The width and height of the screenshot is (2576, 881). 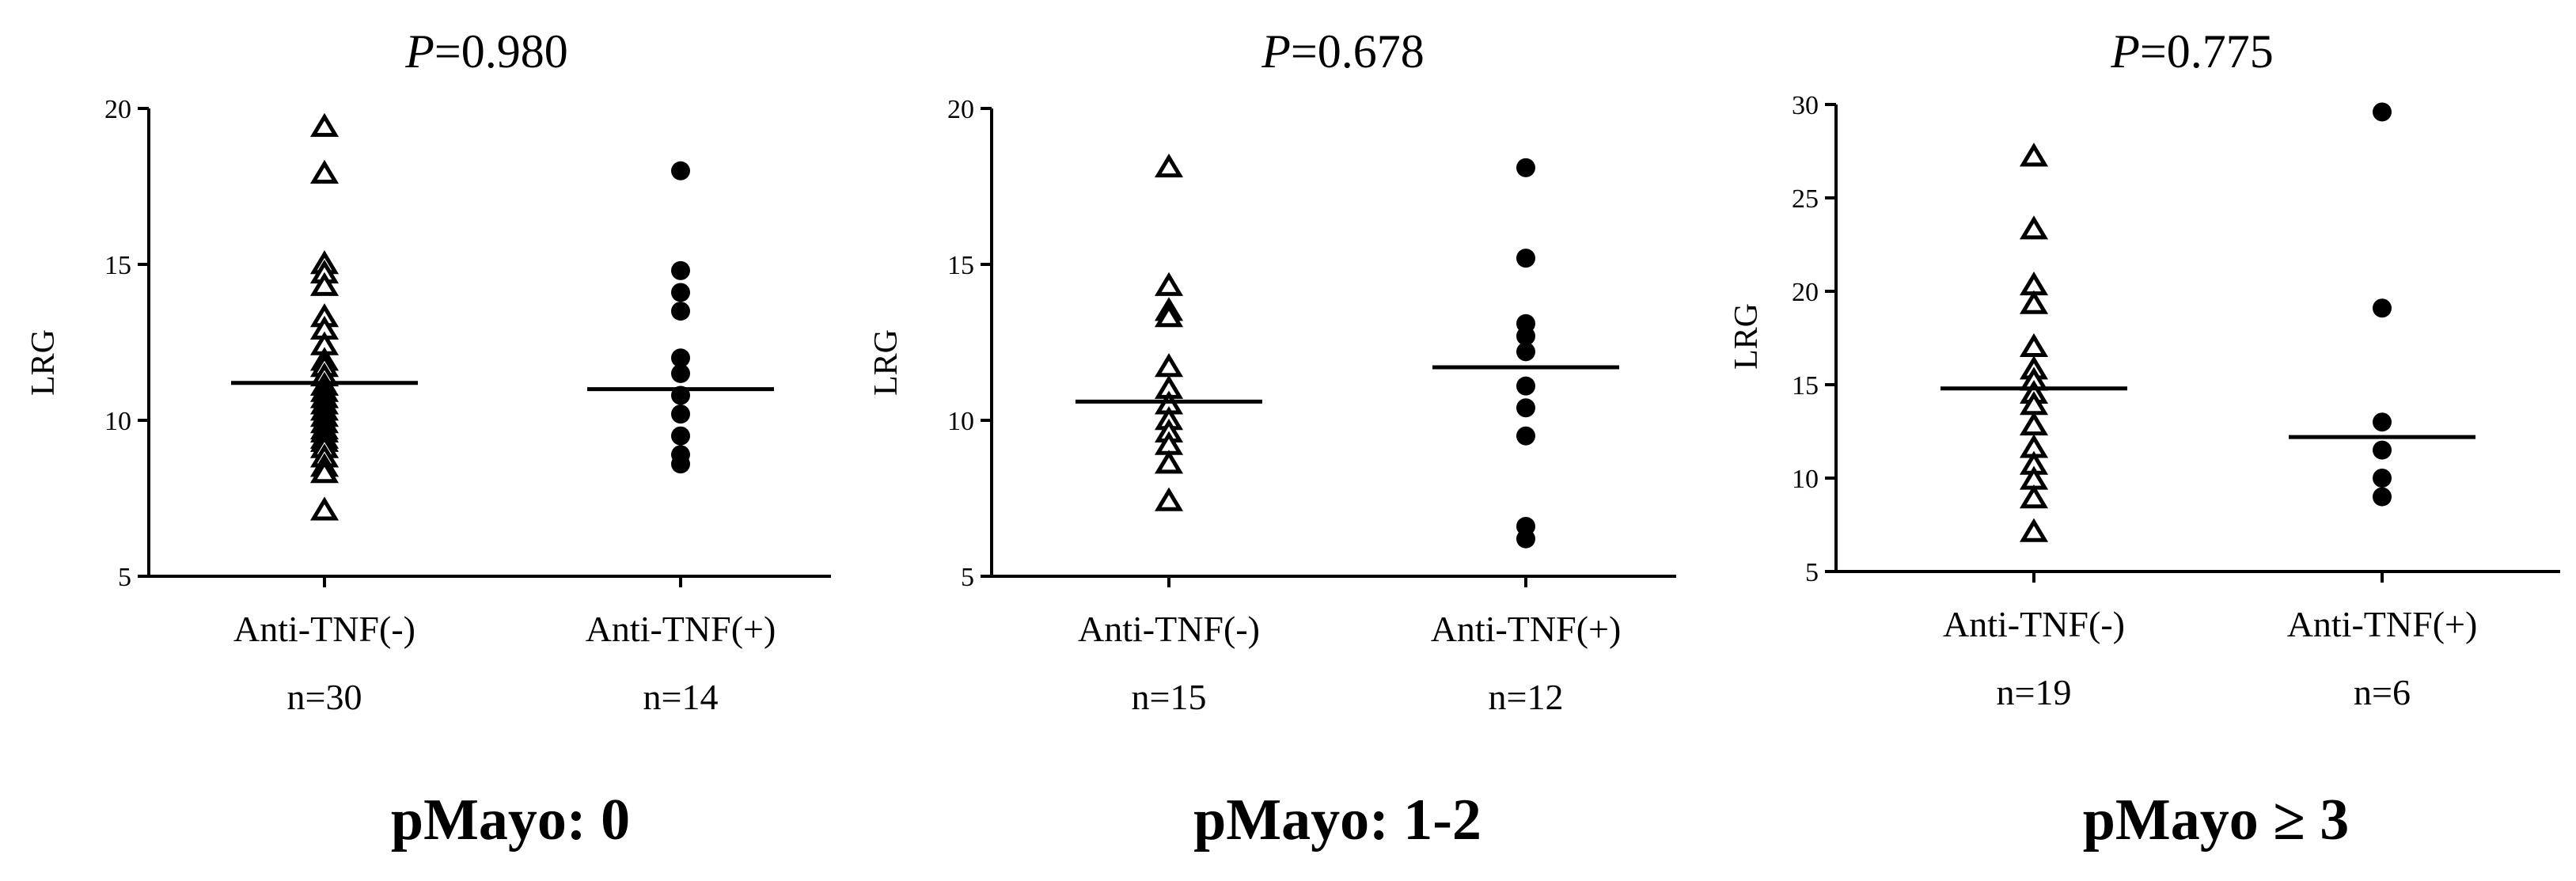 What do you see at coordinates (1526, 697) in the screenshot?
I see `sample-size-label: n=12` at bounding box center [1526, 697].